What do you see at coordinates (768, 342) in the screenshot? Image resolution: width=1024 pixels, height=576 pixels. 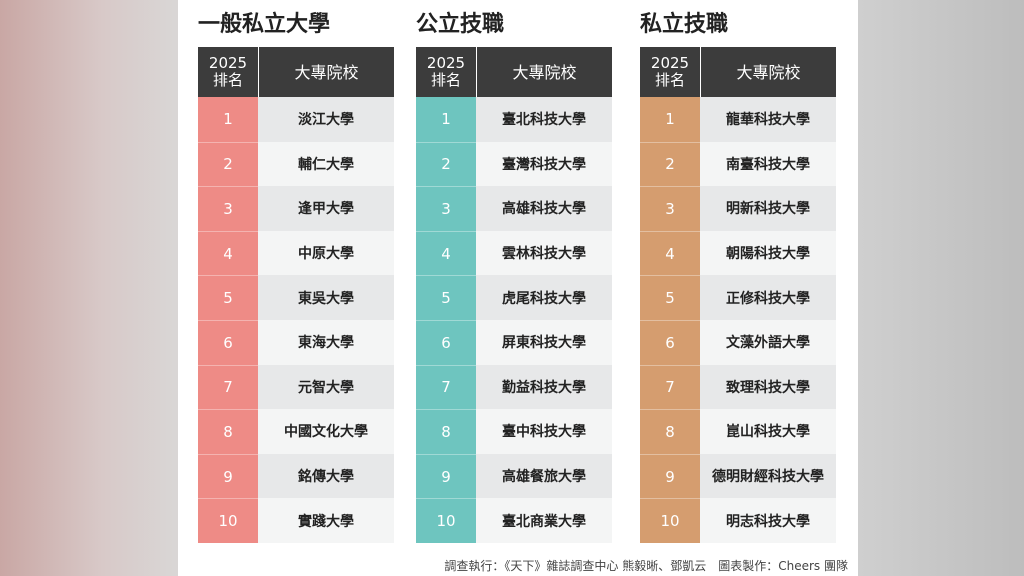 I see `name-cell: 文藻外語大學` at bounding box center [768, 342].